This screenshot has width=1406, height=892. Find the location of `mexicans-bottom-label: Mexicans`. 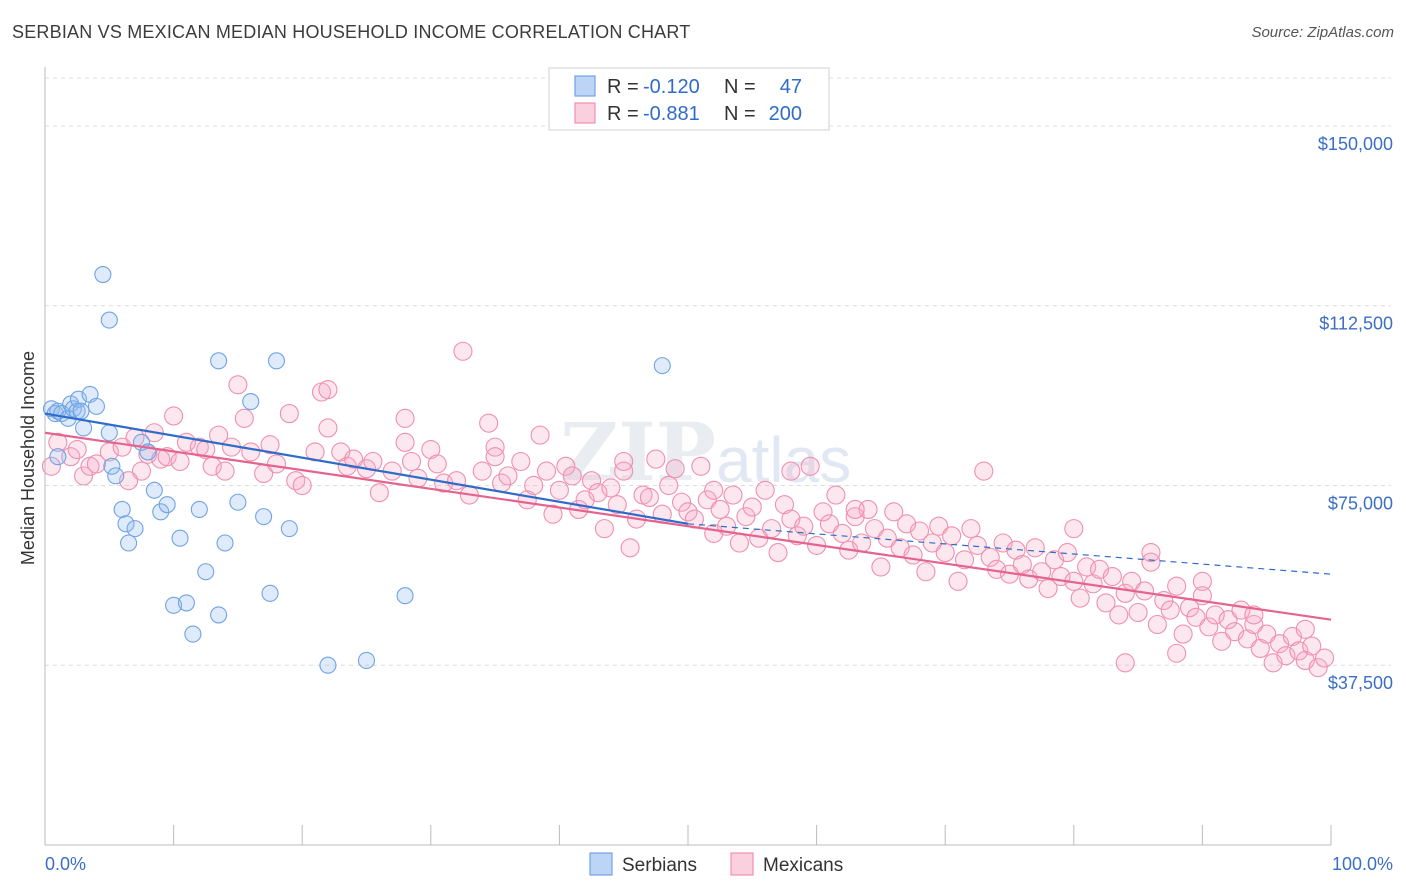

mexicans-bottom-label: Mexicans is located at coordinates (803, 865).